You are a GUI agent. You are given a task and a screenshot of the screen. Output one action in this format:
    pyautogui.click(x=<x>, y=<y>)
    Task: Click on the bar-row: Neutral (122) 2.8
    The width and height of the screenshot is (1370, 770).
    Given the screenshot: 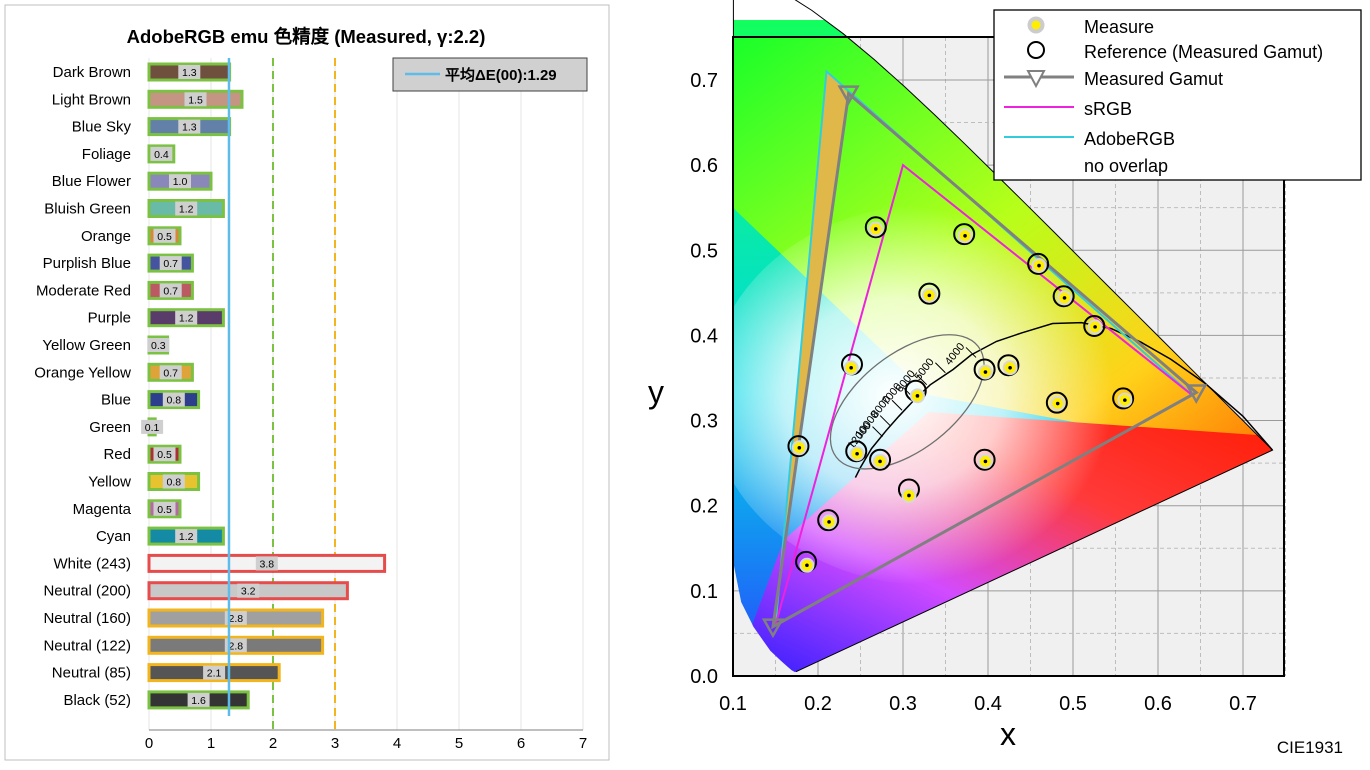 What is the action you would take?
    pyautogui.click(x=184, y=645)
    